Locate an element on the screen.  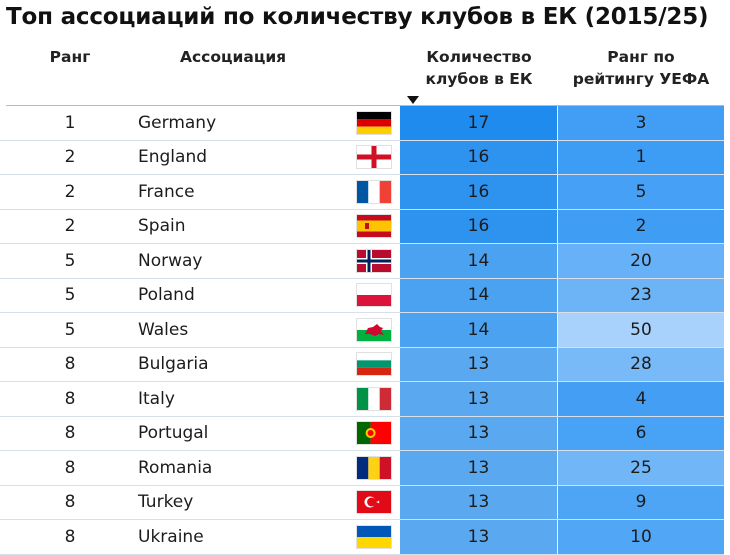
association-cell: Spain is located at coordinates (162, 226).